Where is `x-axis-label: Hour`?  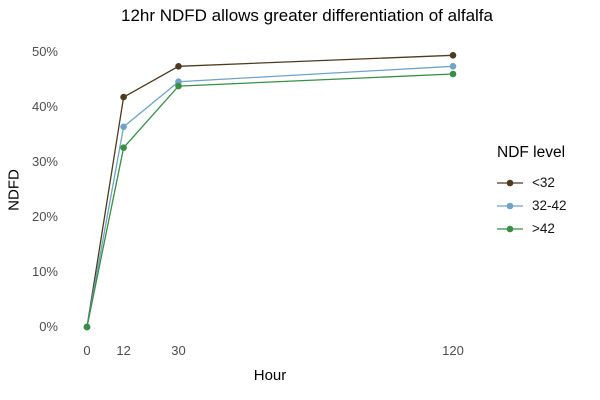 x-axis-label: Hour is located at coordinates (270, 375).